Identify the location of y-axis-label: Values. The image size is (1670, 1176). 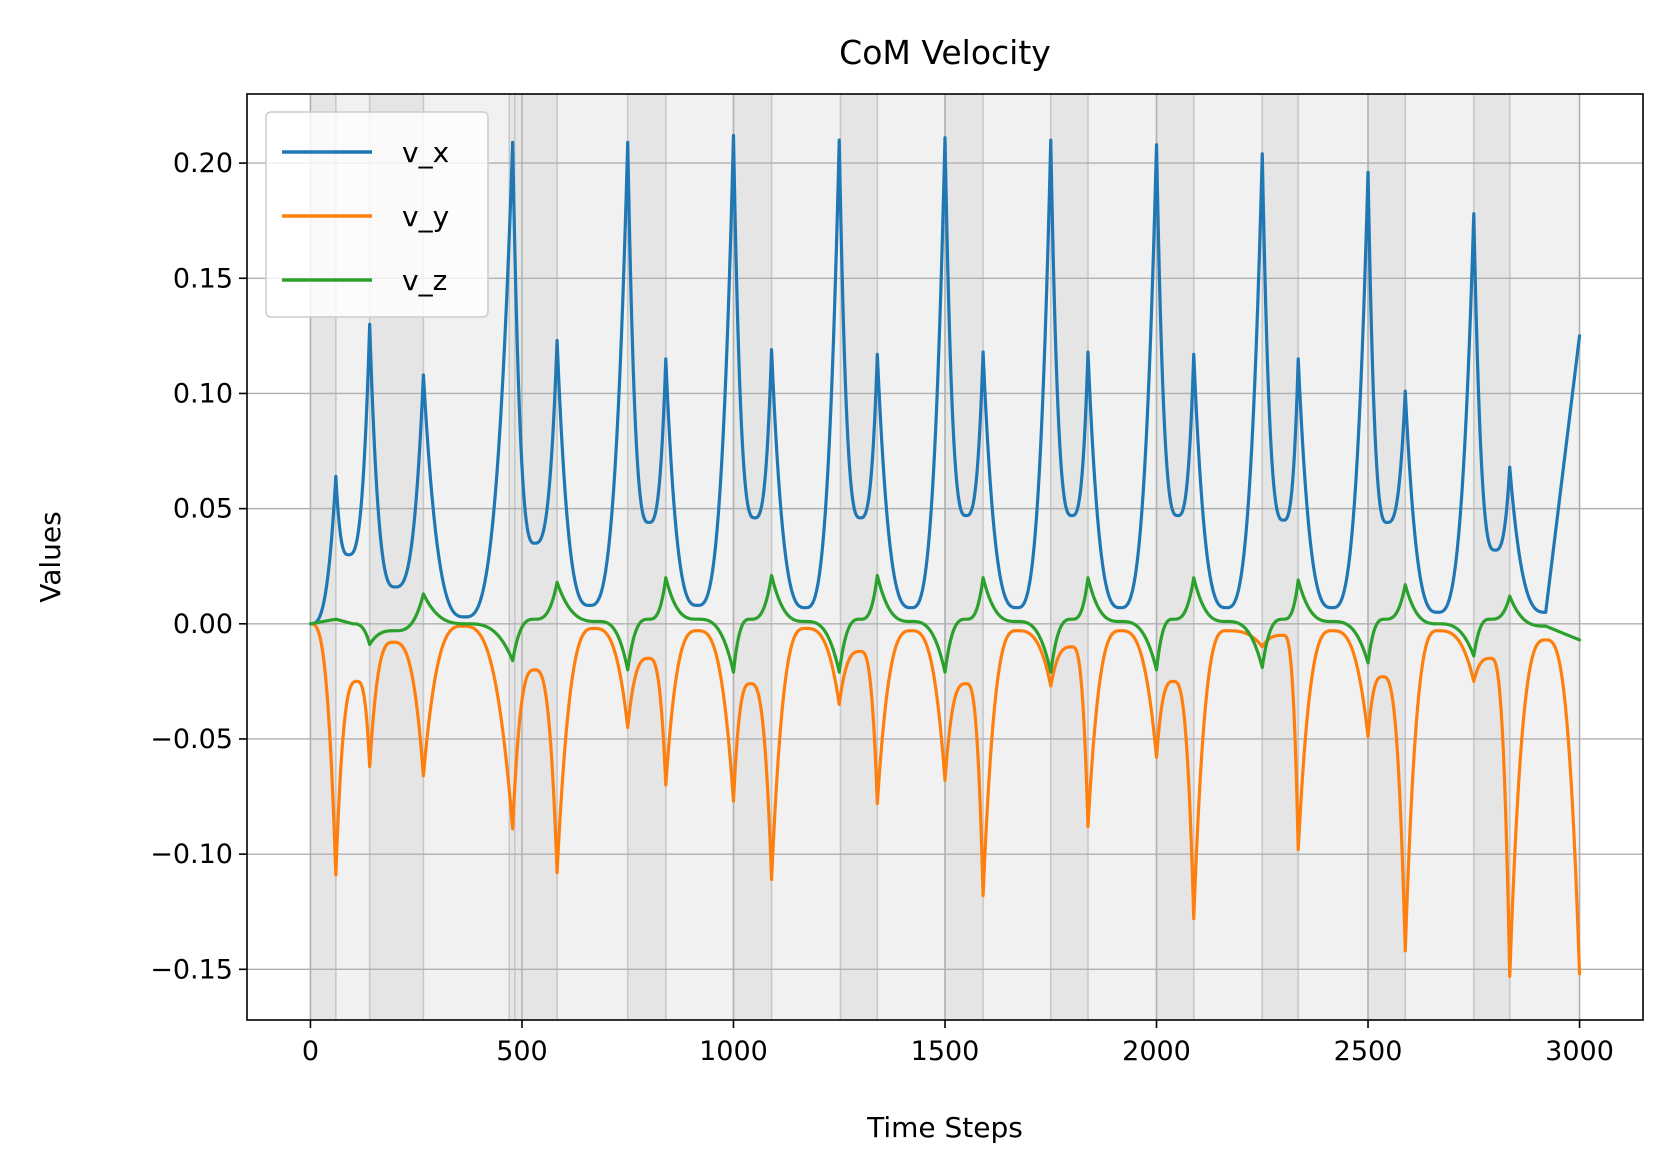
(50, 556).